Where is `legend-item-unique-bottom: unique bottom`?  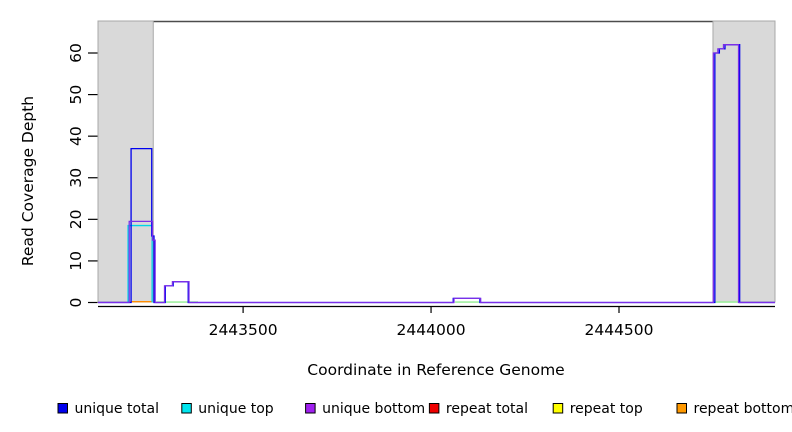 legend-item-unique-bottom: unique bottom is located at coordinates (365, 409).